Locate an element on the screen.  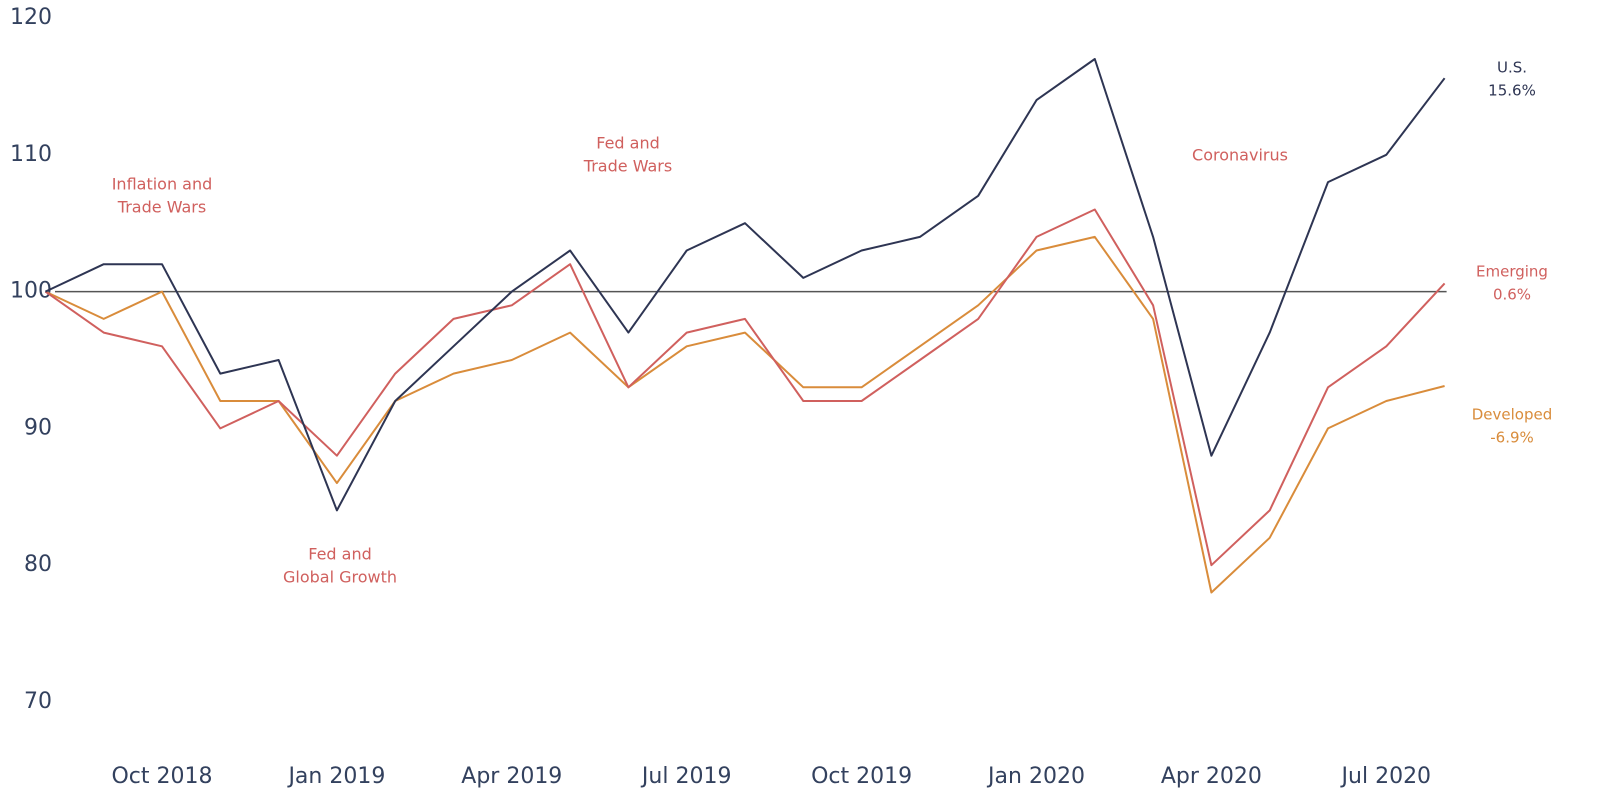
x-tick-label: Jan 2020 is located at coordinates (1035, 776).